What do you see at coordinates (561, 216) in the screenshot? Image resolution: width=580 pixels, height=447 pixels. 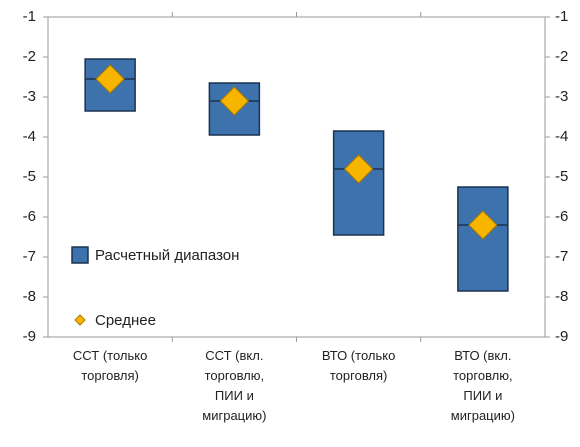 I see `y2-tick-label: -6` at bounding box center [561, 216].